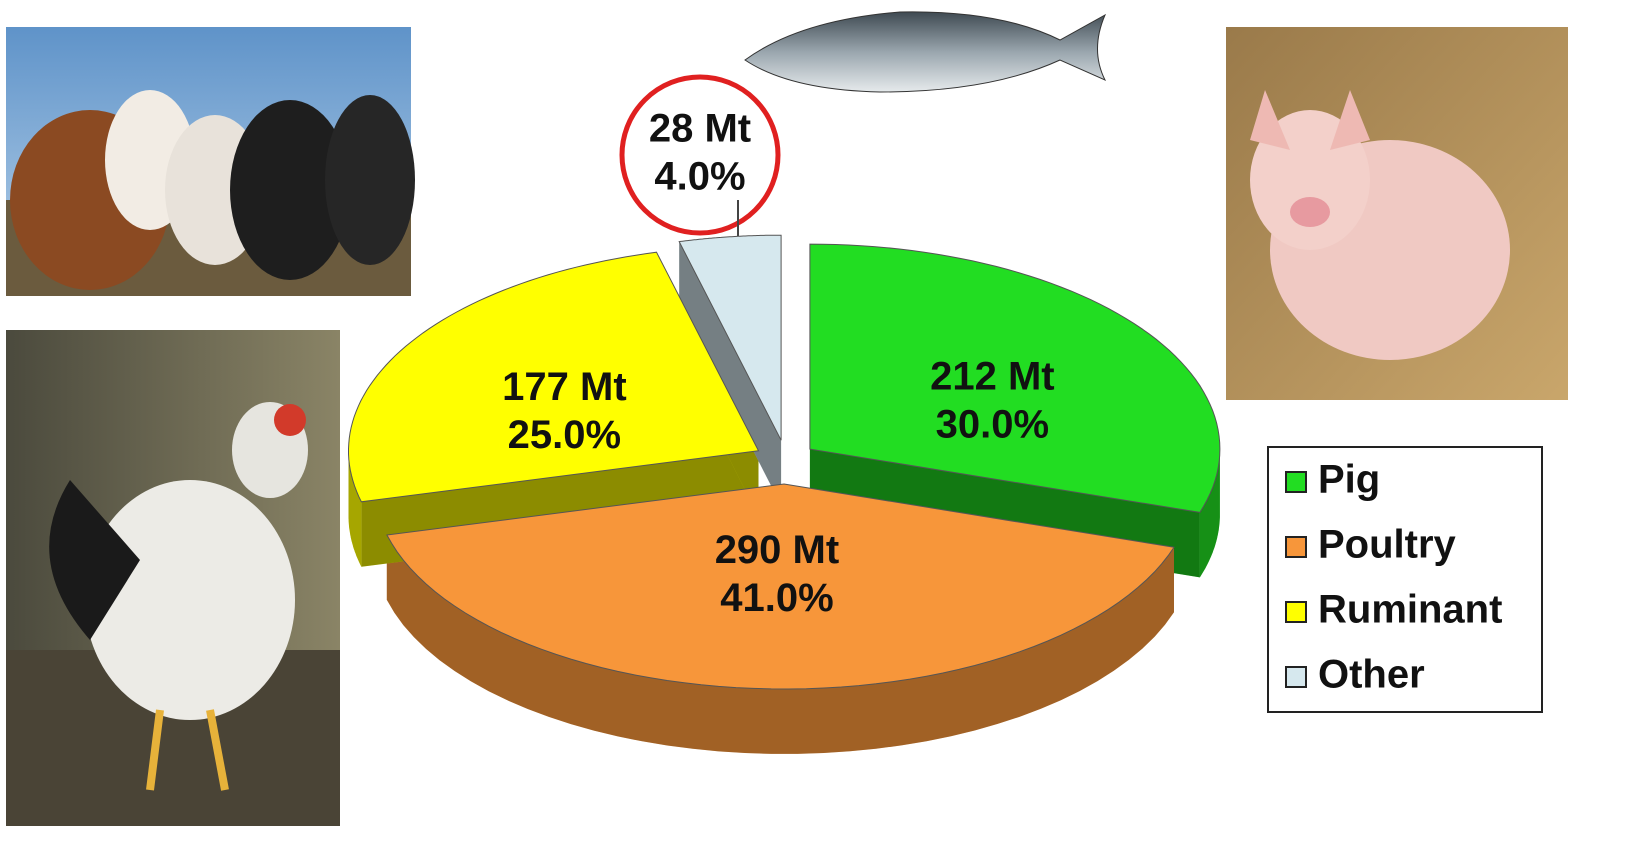 Image resolution: width=1638 pixels, height=863 pixels. Describe the element at coordinates (1349, 480) in the screenshot. I see `legend-label: Pig` at that location.